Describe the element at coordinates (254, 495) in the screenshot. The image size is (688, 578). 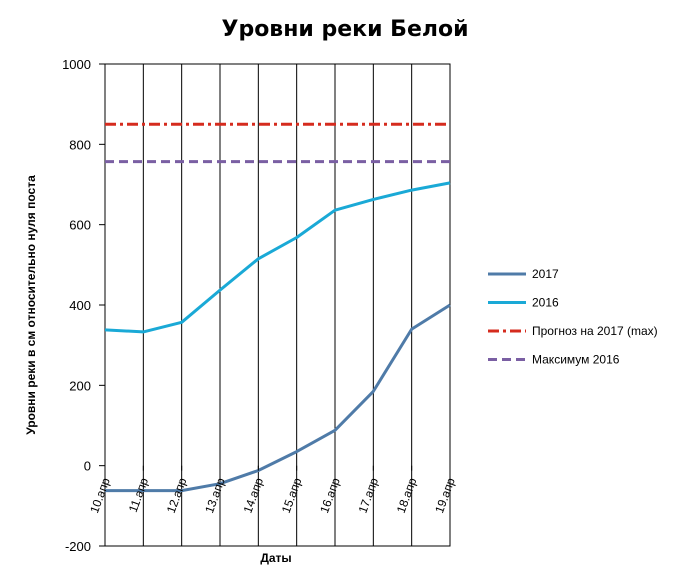
I see `x-tick-label: 14.апр` at that location.